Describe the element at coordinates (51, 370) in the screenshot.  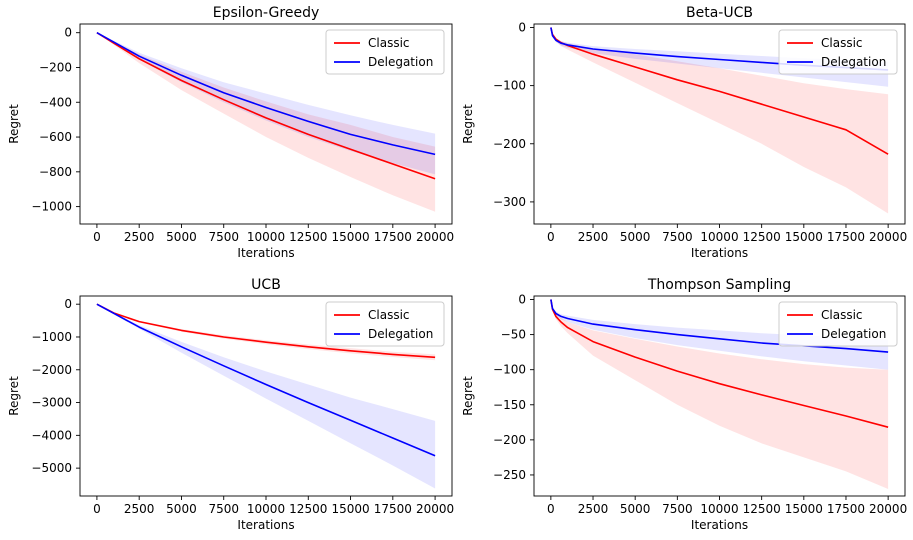
I see `y-tick-label: −2000` at that location.